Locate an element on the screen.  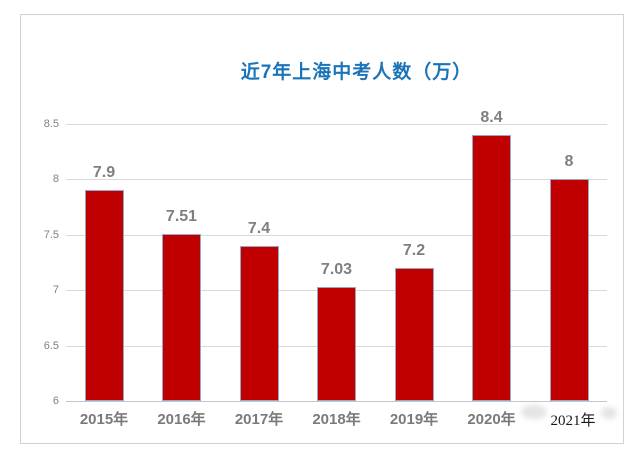
x-axis-label: 2017年 is located at coordinates (259, 419).